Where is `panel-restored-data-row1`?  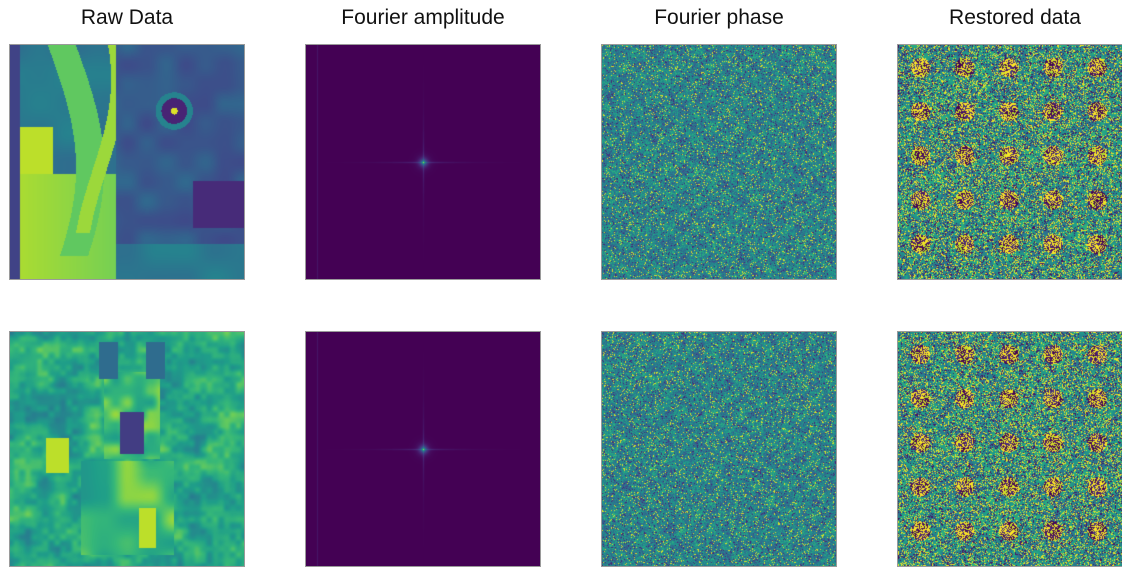
panel-restored-data-row1 is located at coordinates (1009, 162).